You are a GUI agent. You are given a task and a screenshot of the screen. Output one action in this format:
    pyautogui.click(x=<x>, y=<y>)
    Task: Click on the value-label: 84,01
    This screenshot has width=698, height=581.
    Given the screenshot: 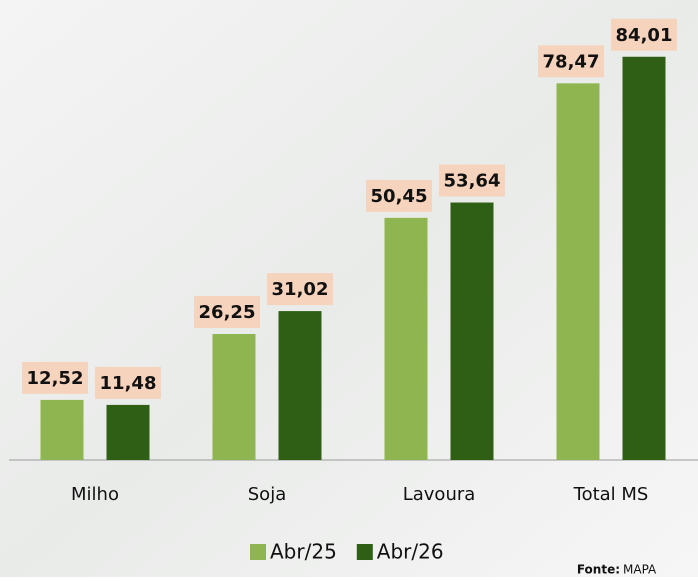 What is the action you would take?
    pyautogui.click(x=644, y=35)
    